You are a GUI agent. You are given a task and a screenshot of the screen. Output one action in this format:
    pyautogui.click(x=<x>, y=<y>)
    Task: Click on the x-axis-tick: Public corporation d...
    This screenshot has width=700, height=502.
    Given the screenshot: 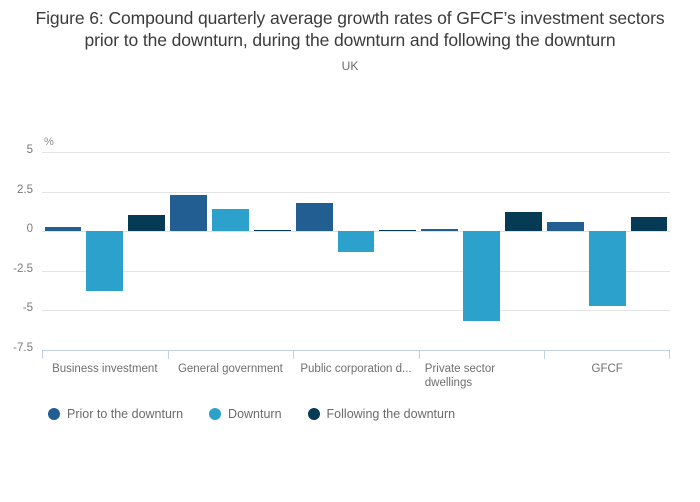 What is the action you would take?
    pyautogui.click(x=356, y=373)
    